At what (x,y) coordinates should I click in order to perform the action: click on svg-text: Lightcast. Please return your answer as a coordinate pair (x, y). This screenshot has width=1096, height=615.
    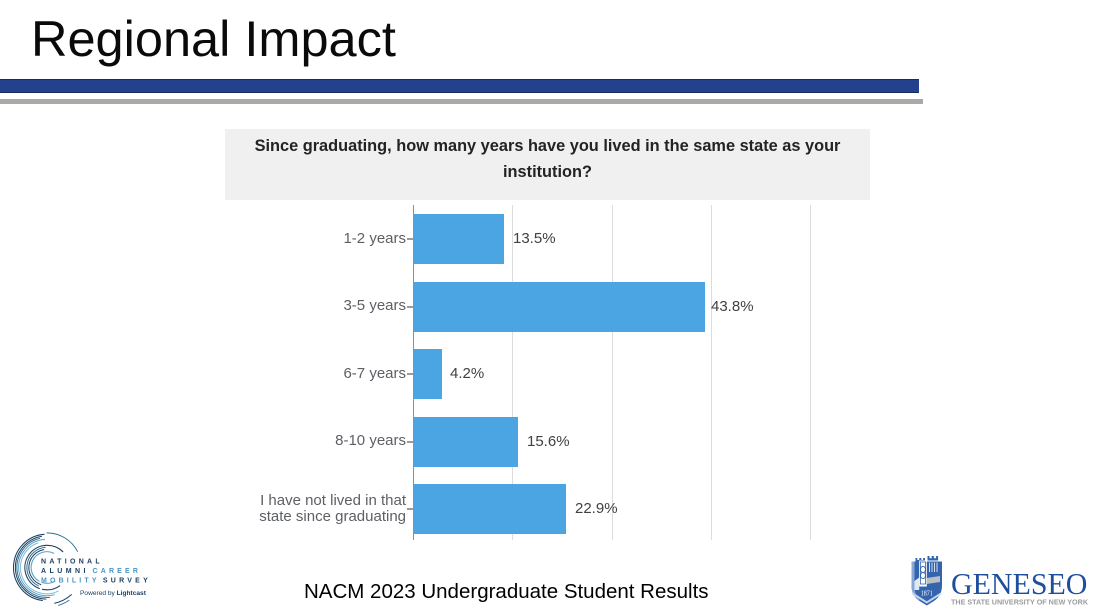
    Looking at the image, I should click on (132, 593).